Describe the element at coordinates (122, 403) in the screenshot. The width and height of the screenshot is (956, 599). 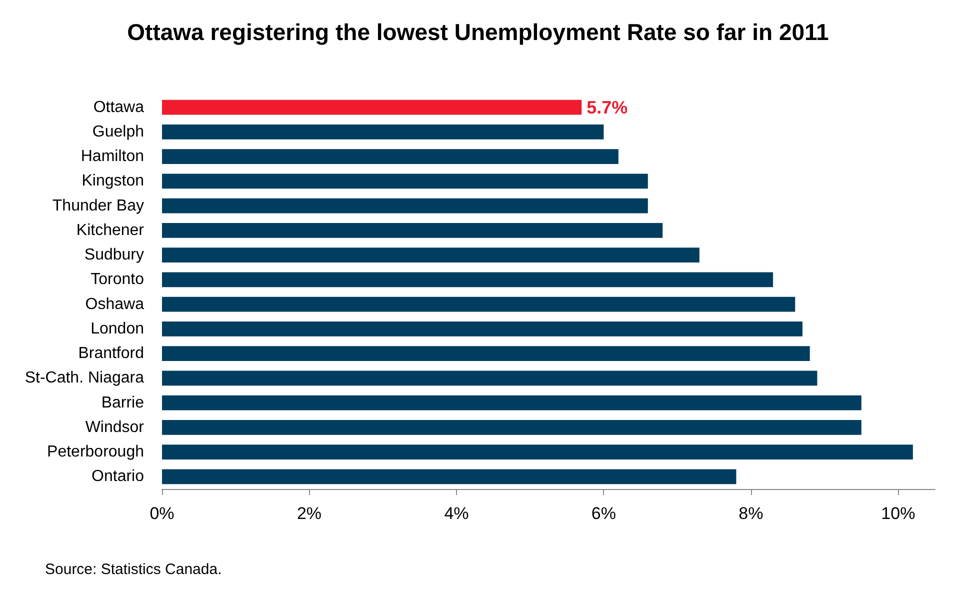
I see `y-tick-label: Barrie` at that location.